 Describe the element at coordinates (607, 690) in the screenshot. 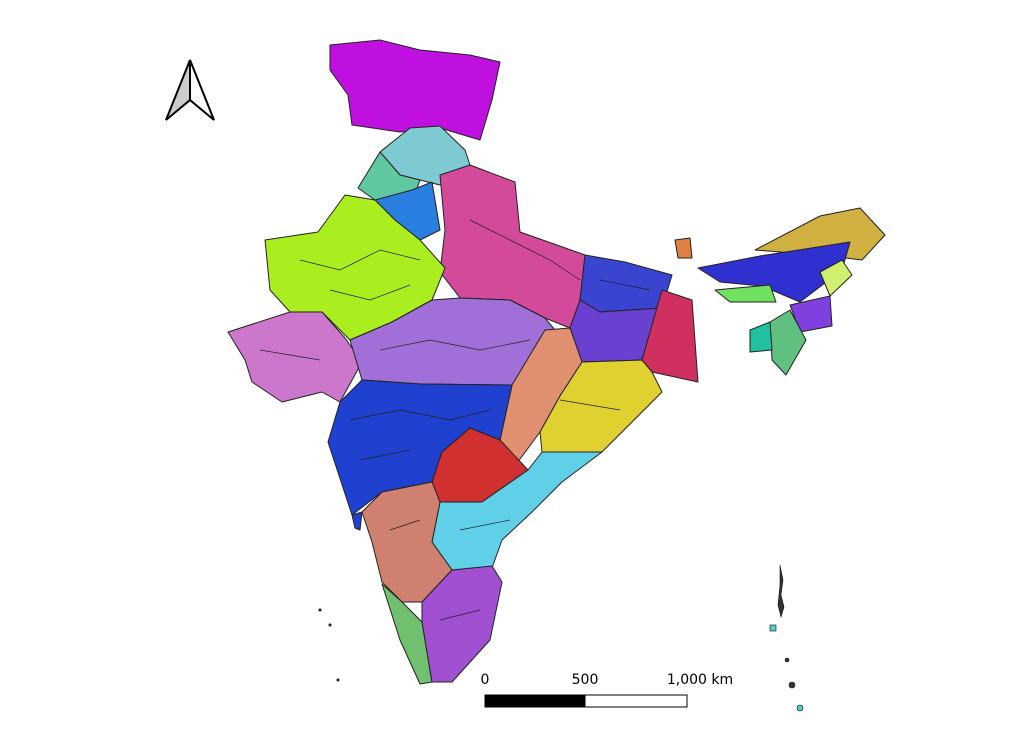

I see `scale-bar: 0 500 1,000 km` at that location.